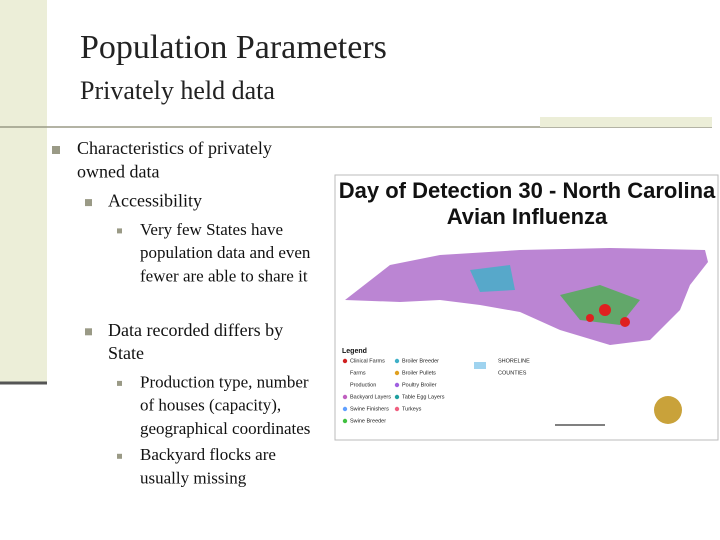 This screenshot has width=720, height=540. I want to click on shore-swatch, so click(480, 365).